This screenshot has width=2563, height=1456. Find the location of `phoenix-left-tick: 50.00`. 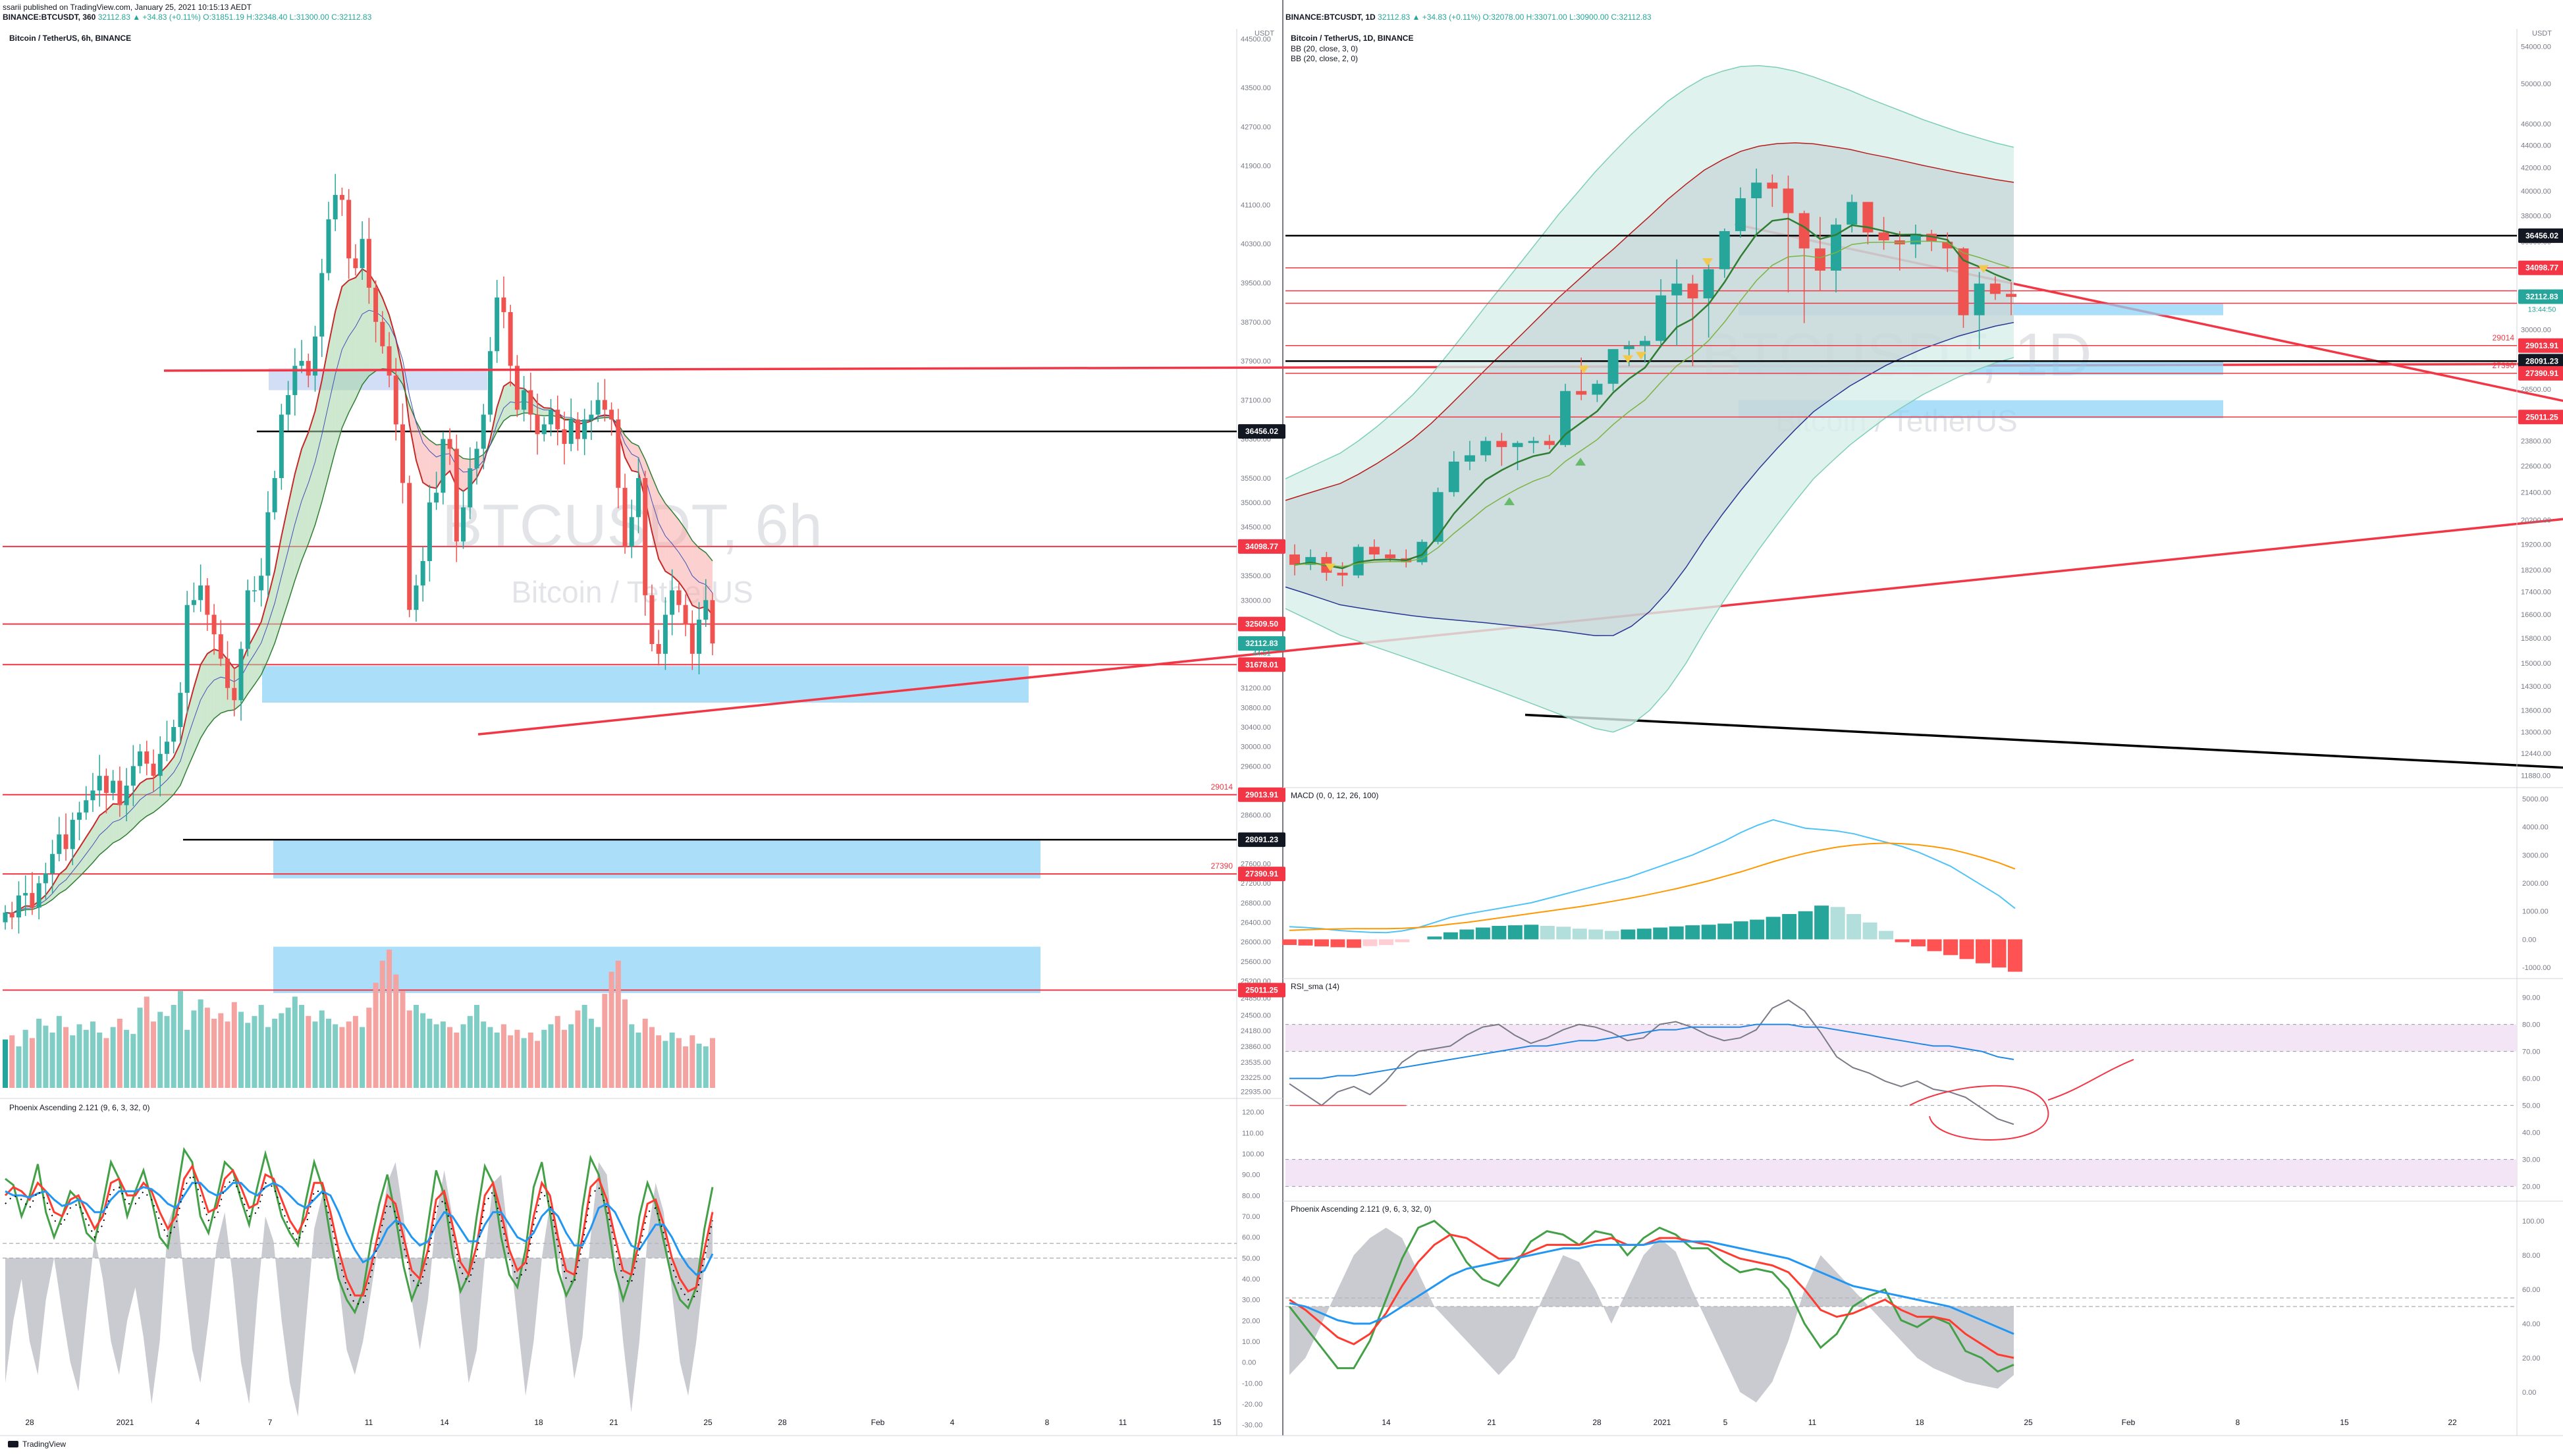

phoenix-left-tick: 50.00 is located at coordinates (1251, 1258).